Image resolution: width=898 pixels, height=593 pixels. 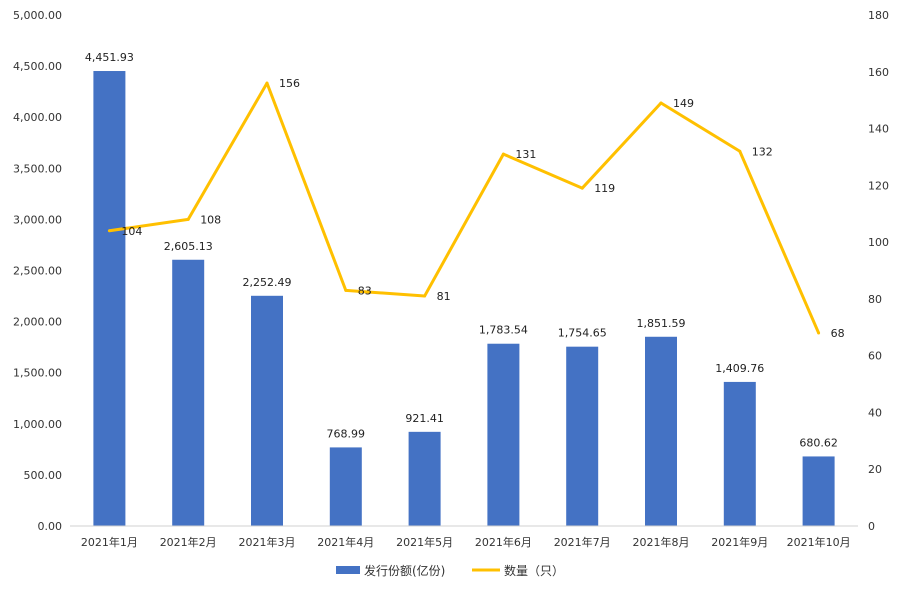 I want to click on y-left-tick-label: 4,500.00, so click(x=37, y=66).